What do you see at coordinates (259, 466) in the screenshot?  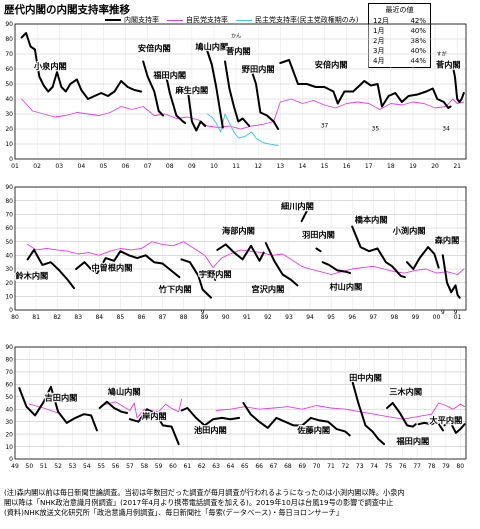 I see `x-tick-label: 66` at bounding box center [259, 466].